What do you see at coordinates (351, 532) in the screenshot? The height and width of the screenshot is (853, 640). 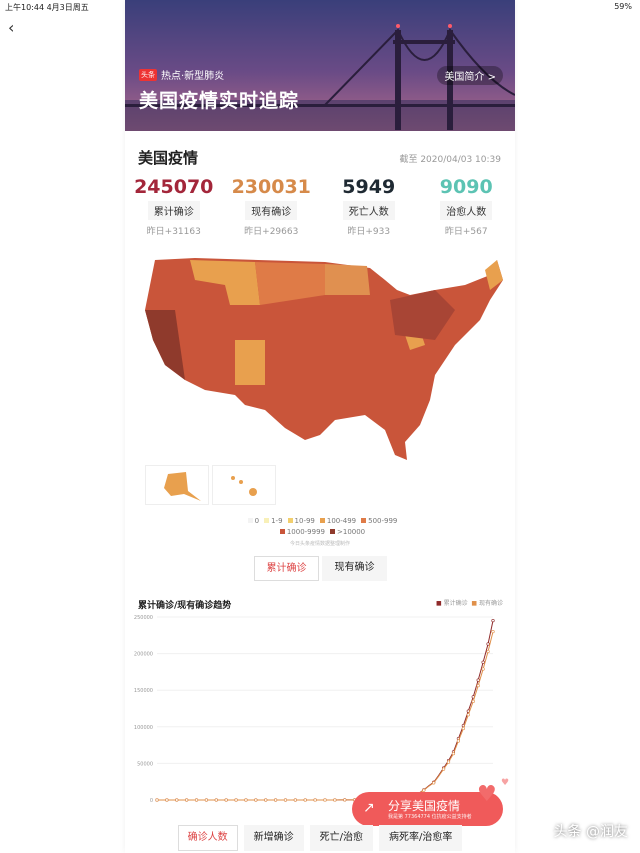 I see `legend-item: >10000` at bounding box center [351, 532].